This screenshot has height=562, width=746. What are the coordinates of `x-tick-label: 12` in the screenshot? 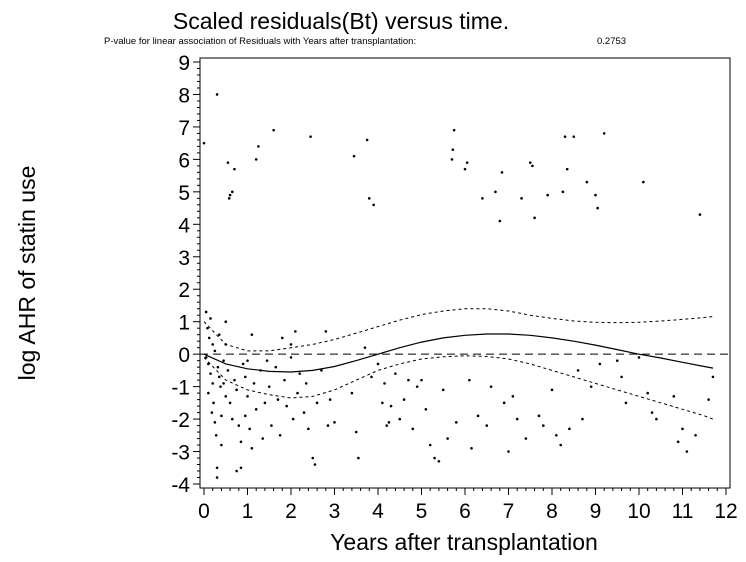 It's located at (725, 511).